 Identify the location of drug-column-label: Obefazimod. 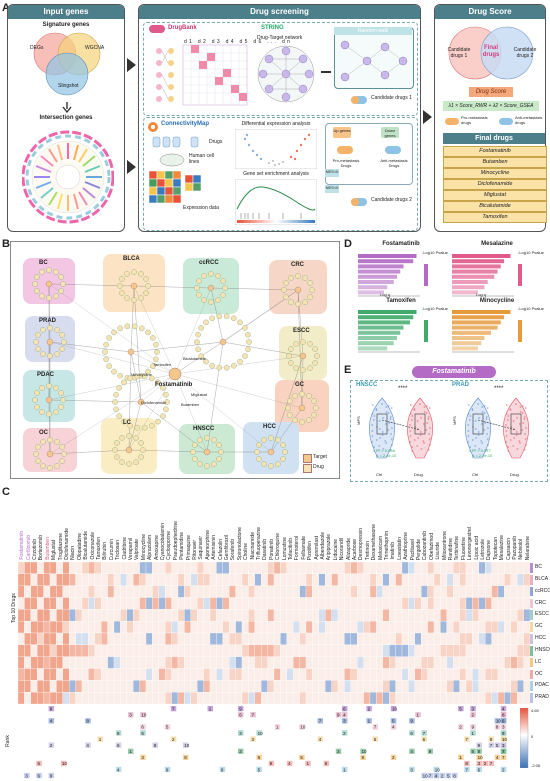
(431, 546).